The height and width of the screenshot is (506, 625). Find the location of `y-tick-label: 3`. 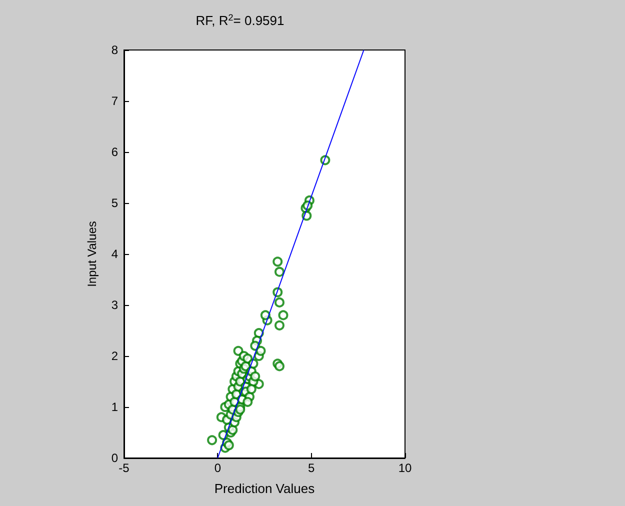

y-tick-label: 3 is located at coordinates (114, 305).